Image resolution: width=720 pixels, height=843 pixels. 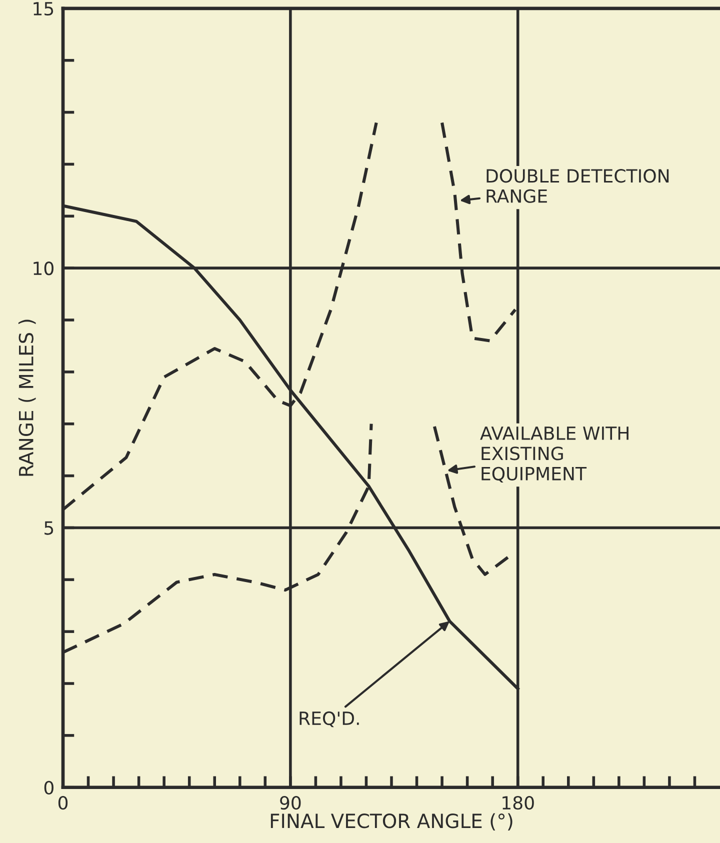 I want to click on y-tick-label: 15, so click(x=44, y=9).